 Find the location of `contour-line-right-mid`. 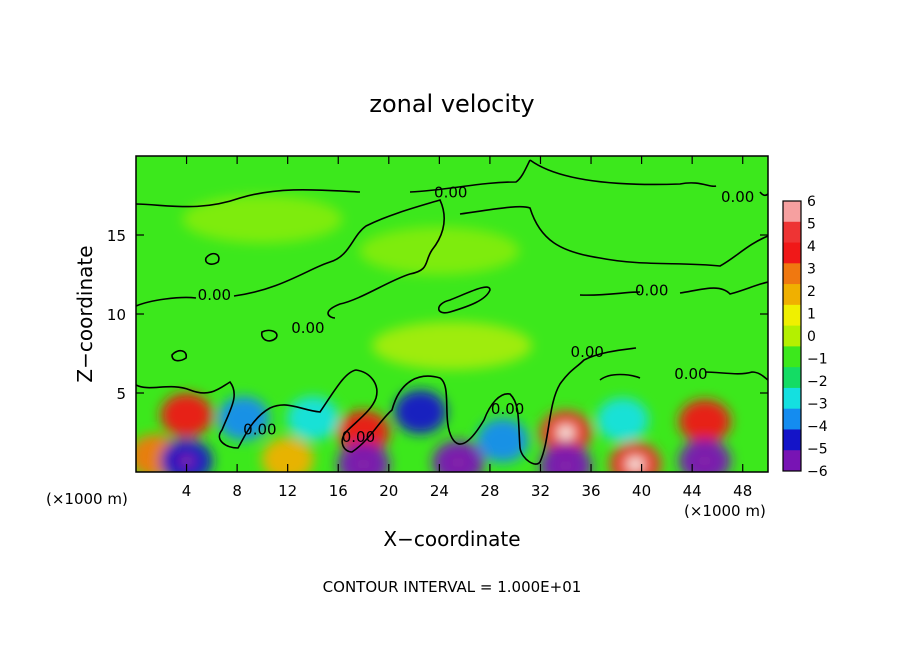

contour-line-right-mid is located at coordinates (673, 288).